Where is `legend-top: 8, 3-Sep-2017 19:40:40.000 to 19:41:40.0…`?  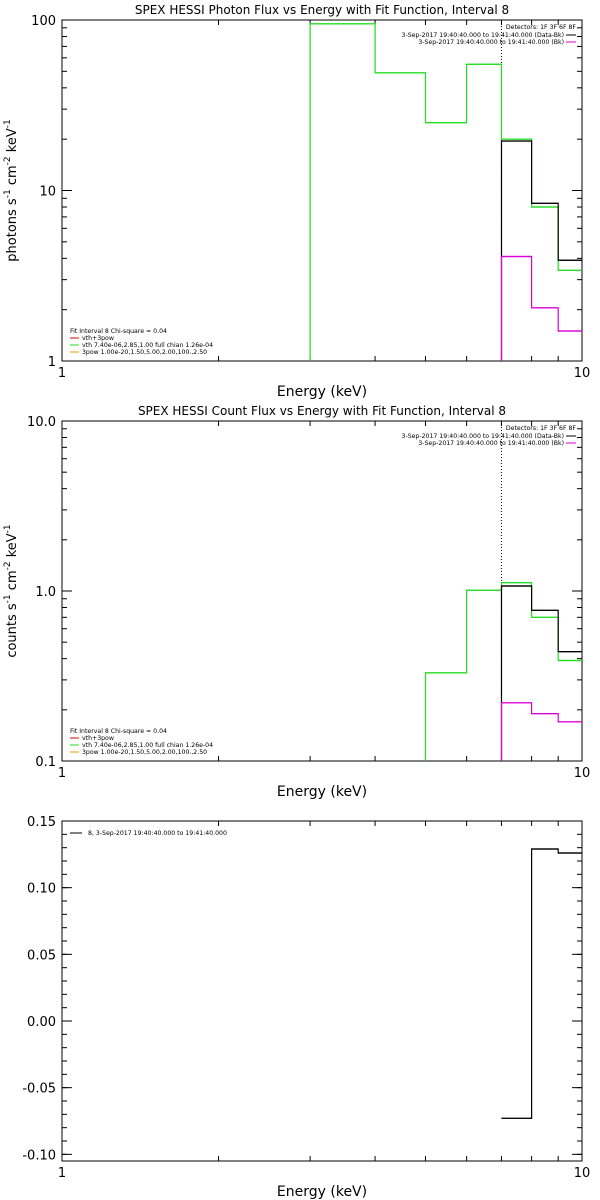 legend-top: 8, 3-Sep-2017 19:40:40.000 to 19:41:40.0… is located at coordinates (148, 833).